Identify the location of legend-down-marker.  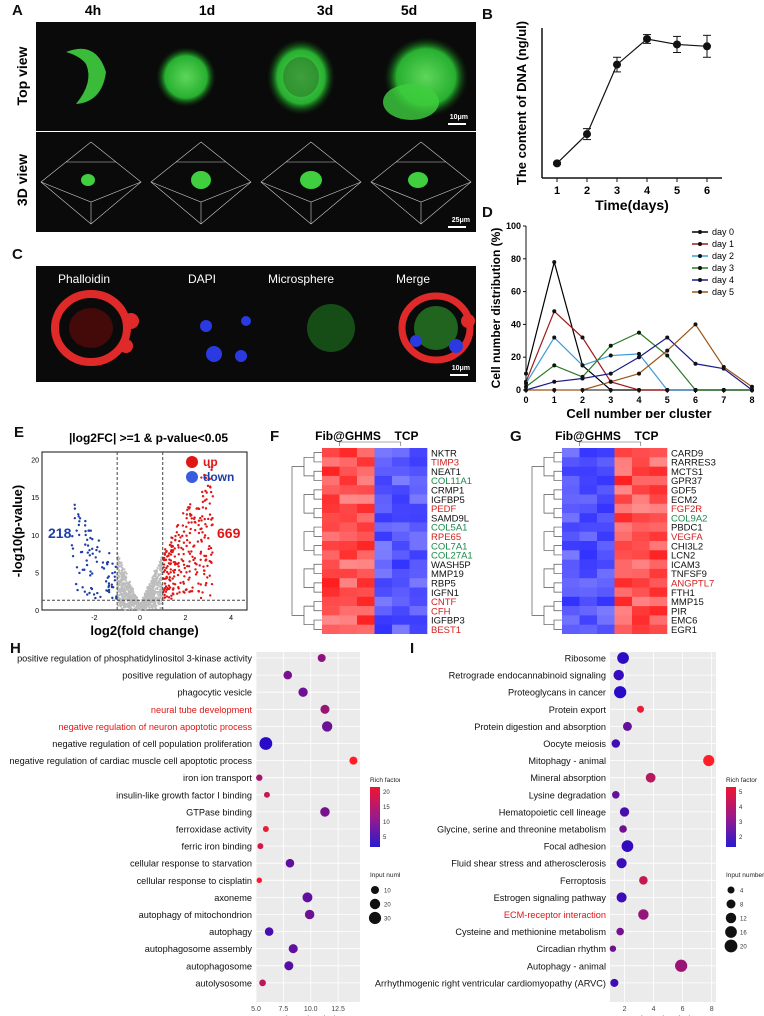
(192, 477).